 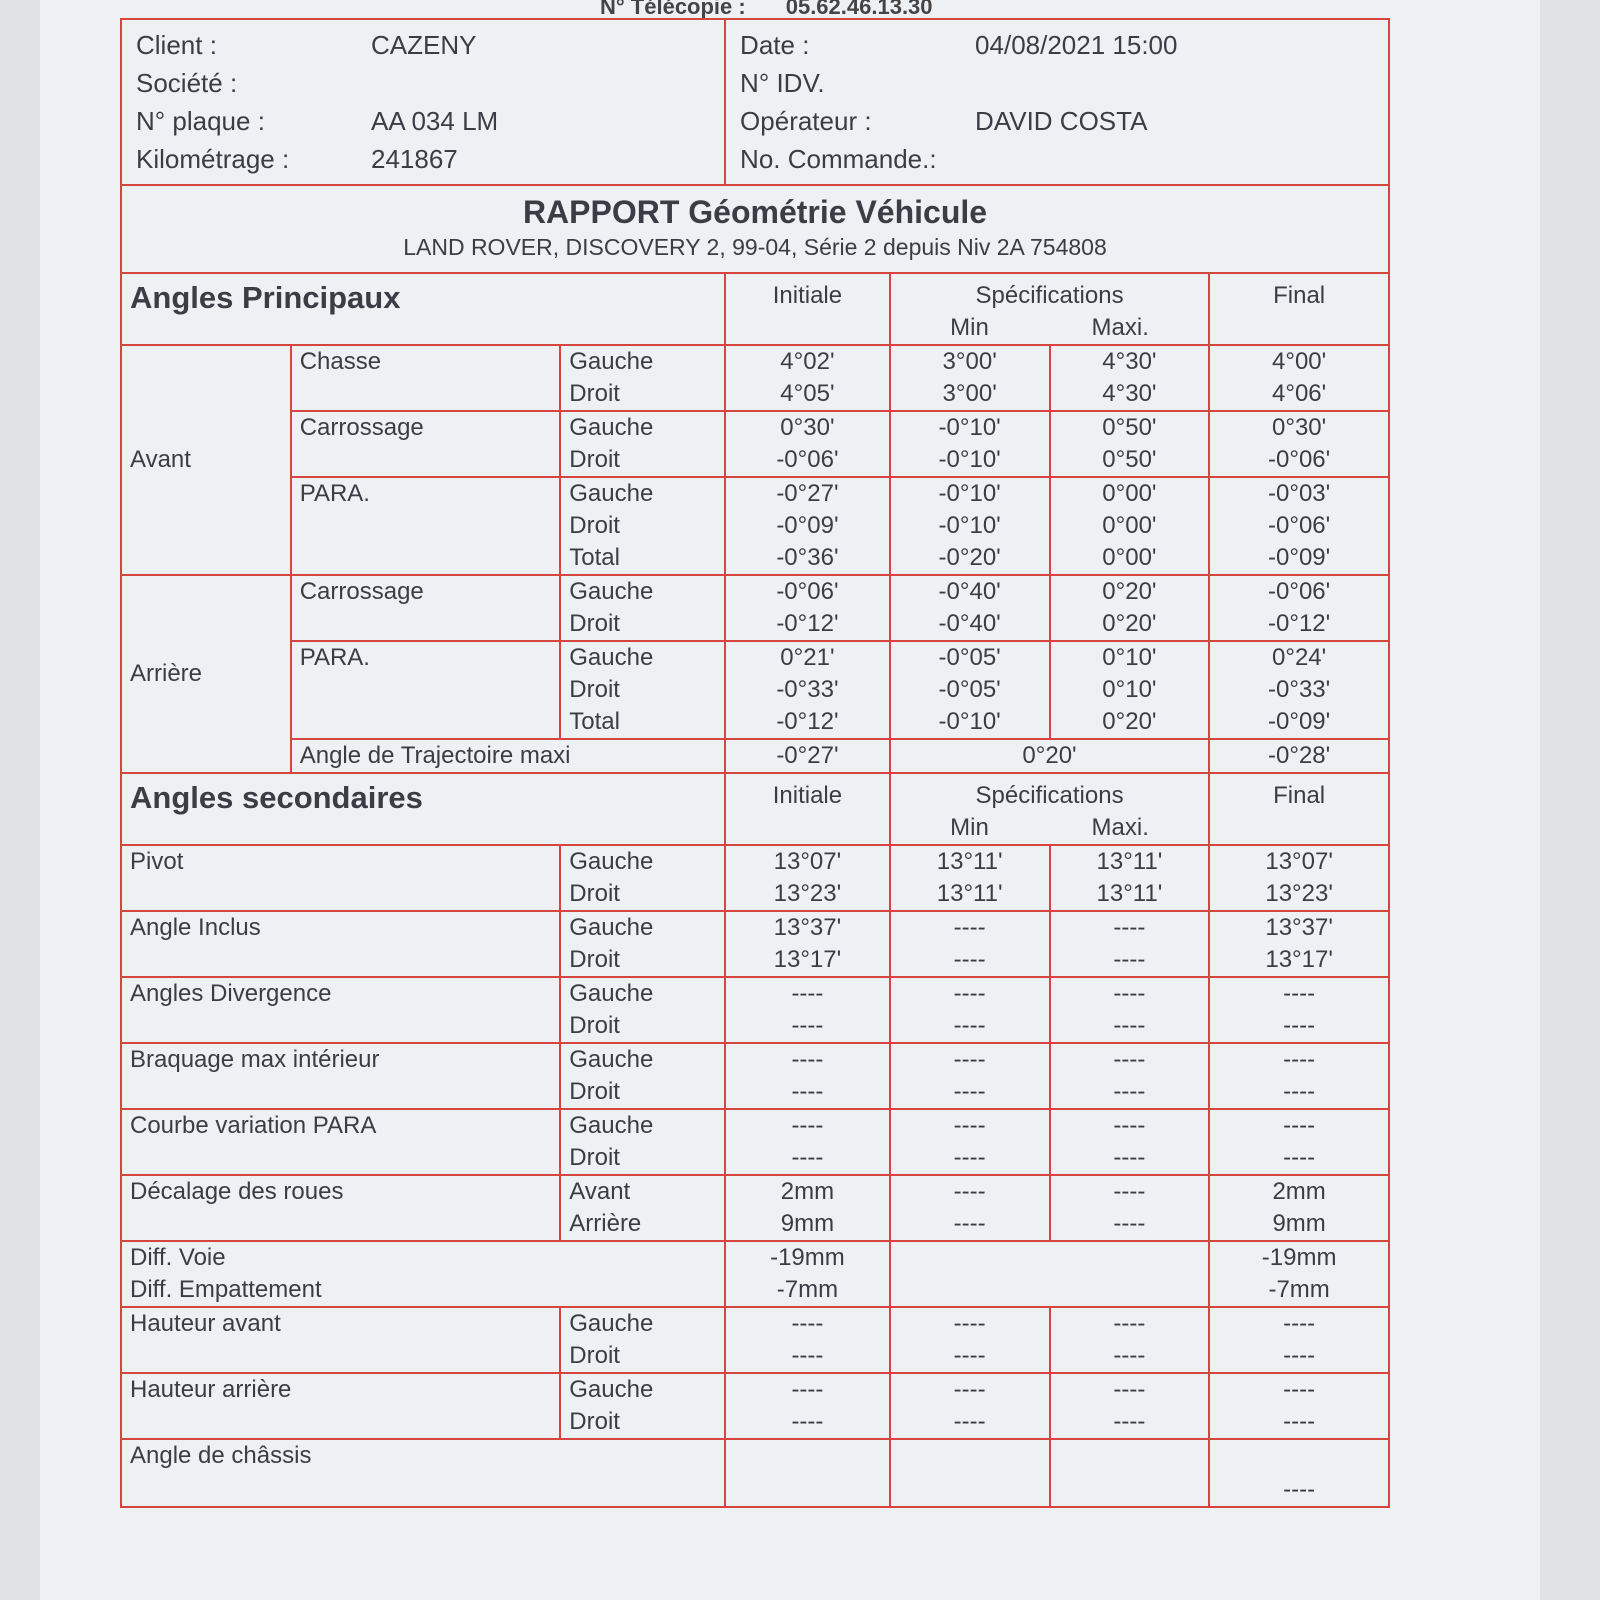 What do you see at coordinates (340, 878) in the screenshot?
I see `item-label: Pivot` at bounding box center [340, 878].